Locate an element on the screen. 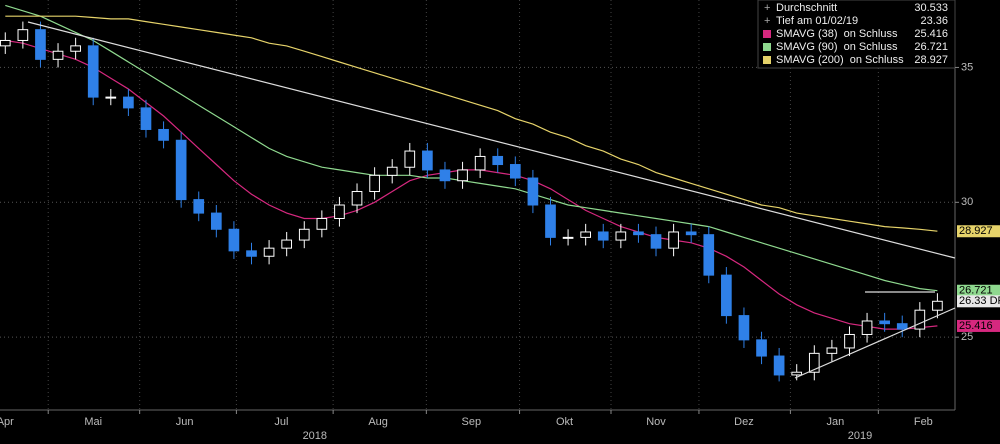 The width and height of the screenshot is (1000, 444). value-box-label: 28.927 is located at coordinates (976, 231).